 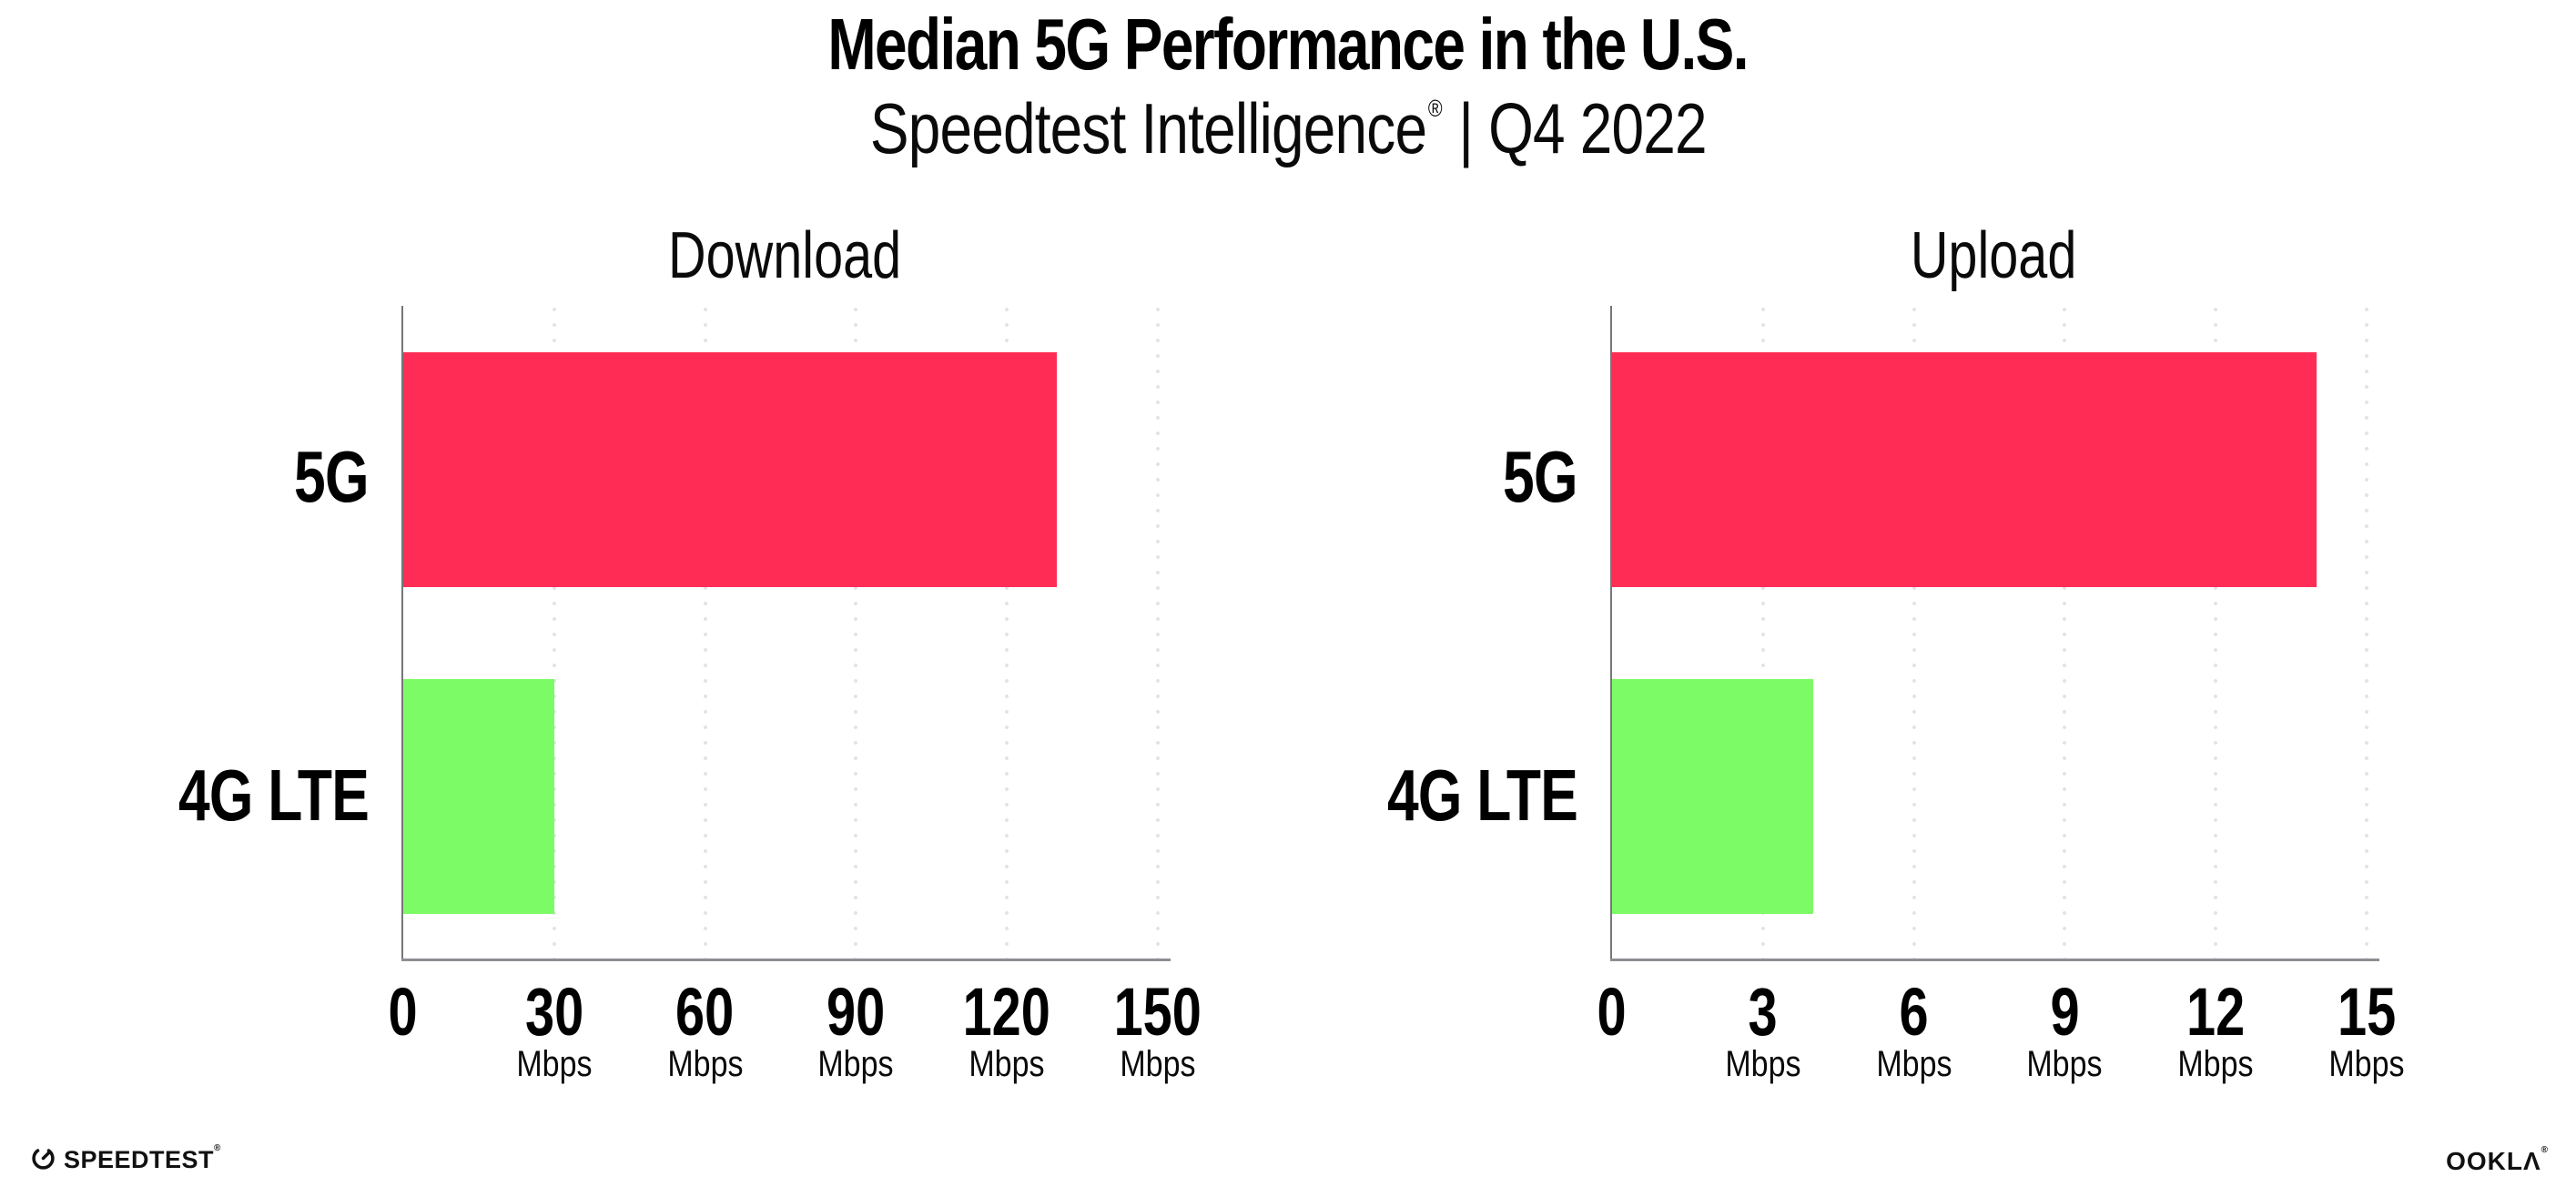 I want to click on tick-label: 3, so click(x=1763, y=1012).